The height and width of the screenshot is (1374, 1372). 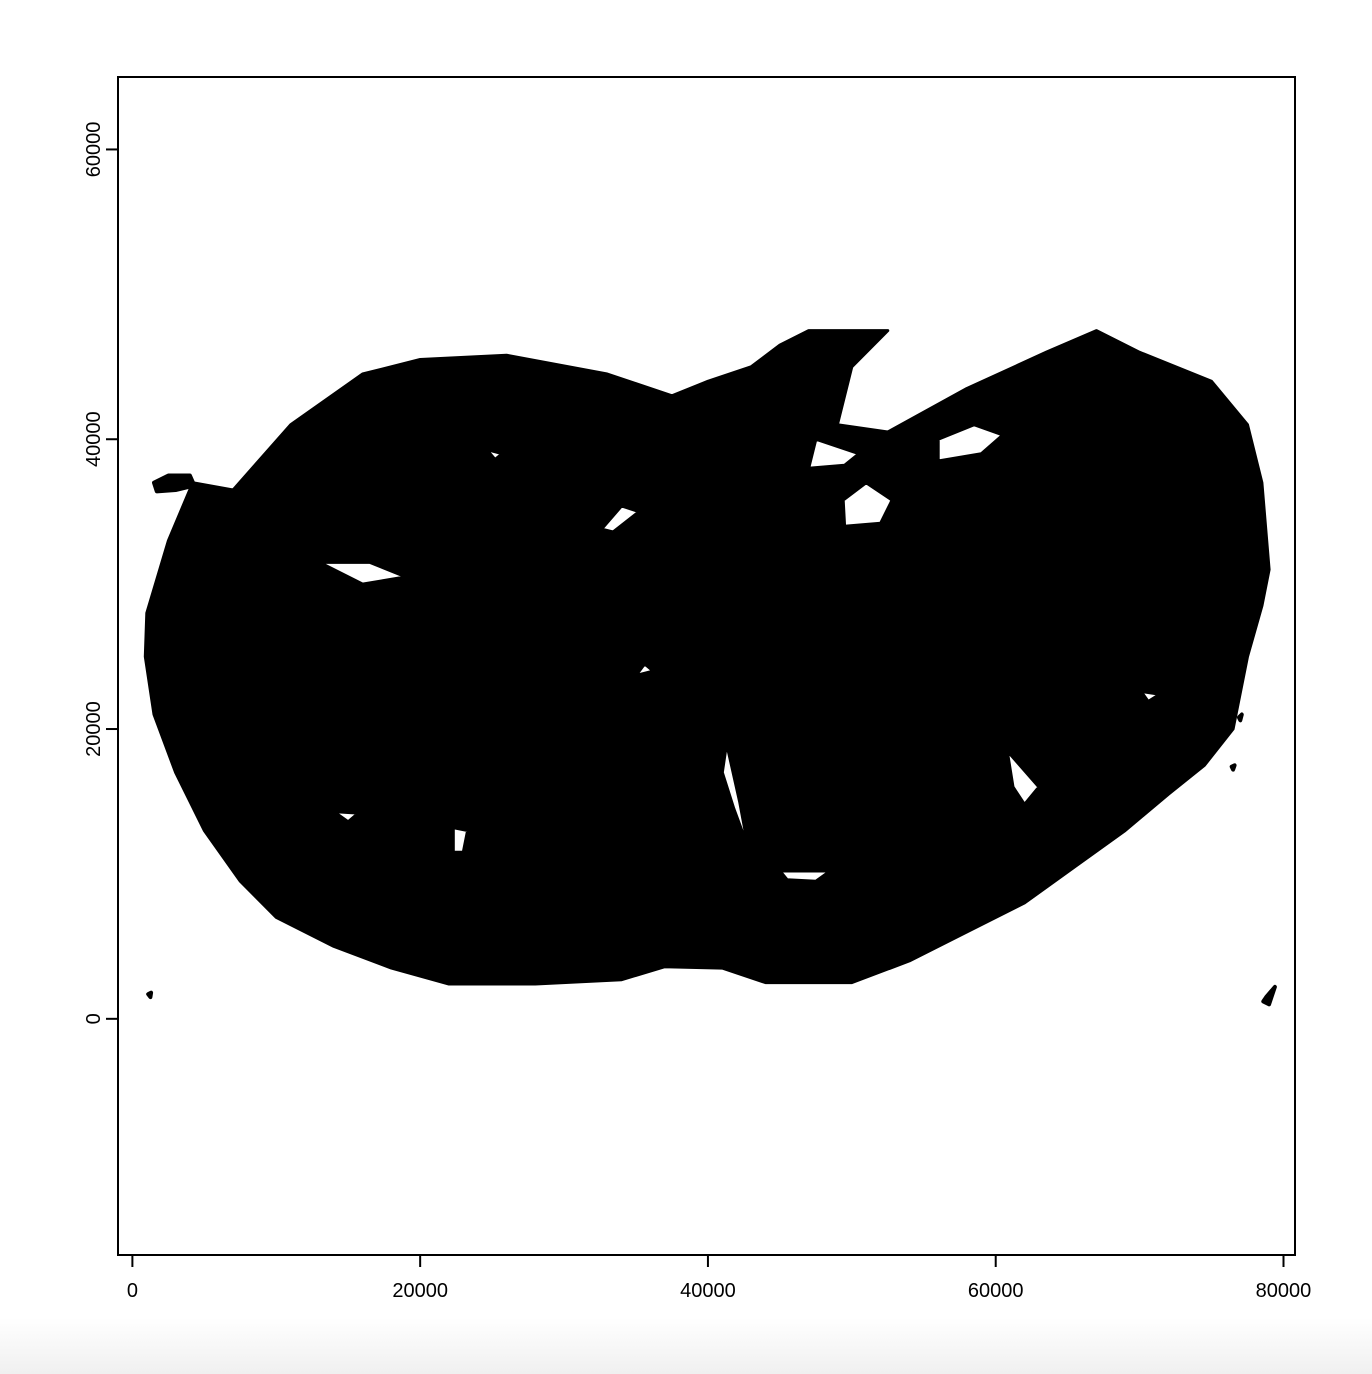 I want to click on x-tick-label: 60000, so click(x=996, y=1291).